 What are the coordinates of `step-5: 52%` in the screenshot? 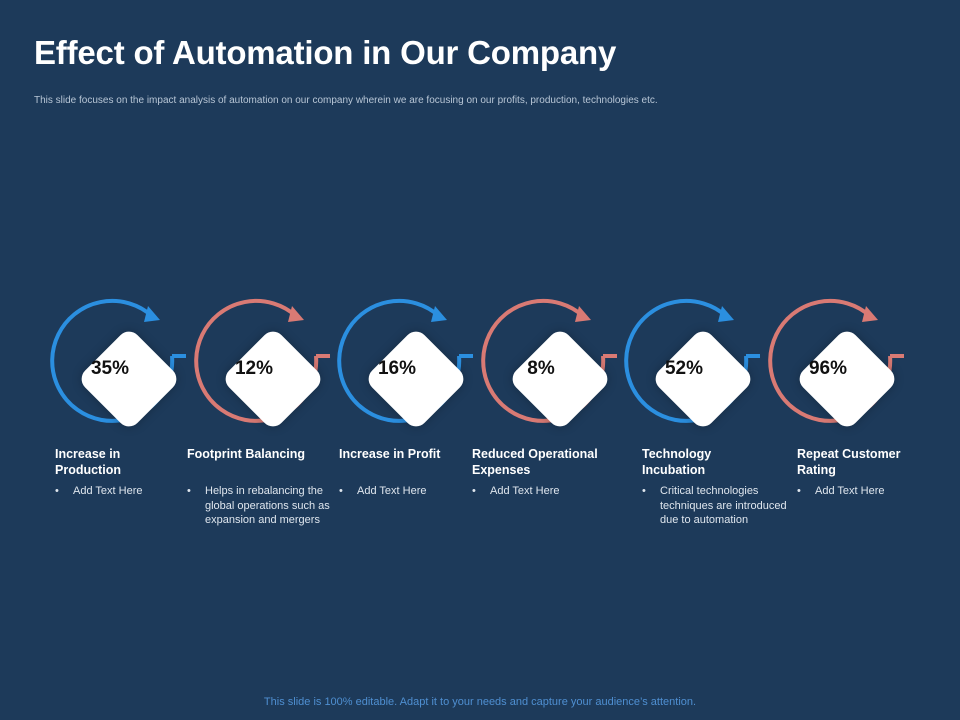 It's located at (695, 371).